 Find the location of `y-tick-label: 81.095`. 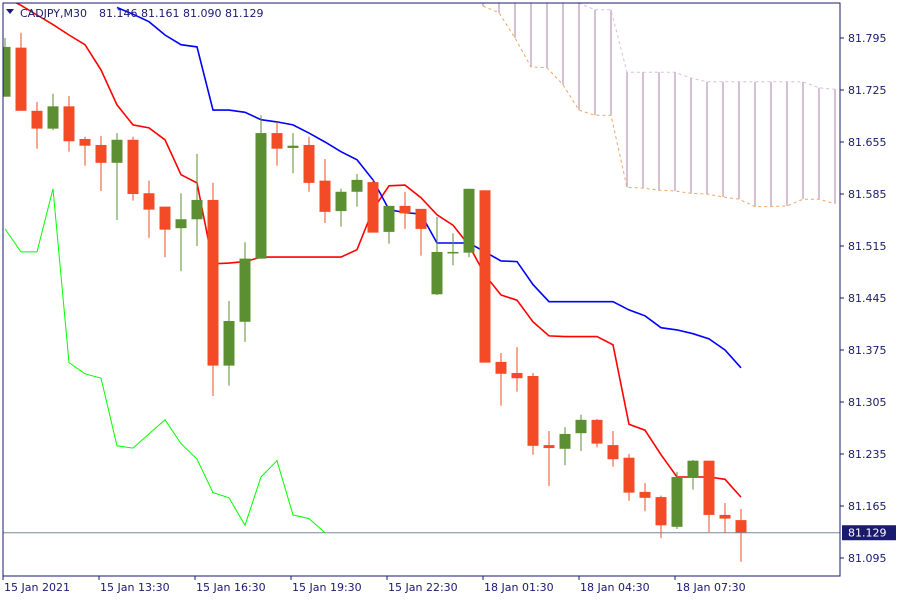

y-tick-label: 81.095 is located at coordinates (867, 558).